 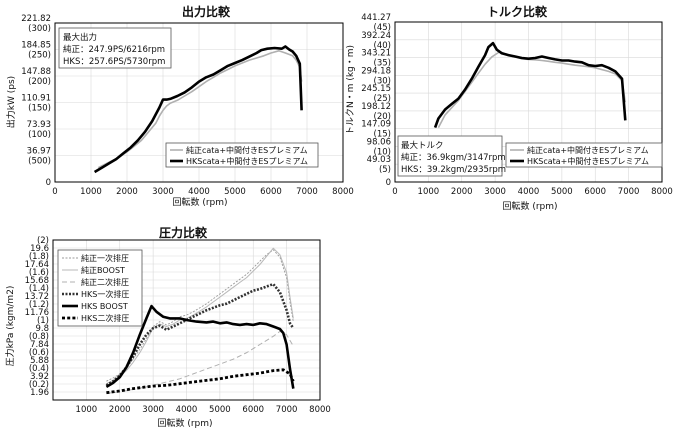 I want to click on torque-legend-stock: 純正cata+中間付きESプレミアム, so click(x=588, y=150).